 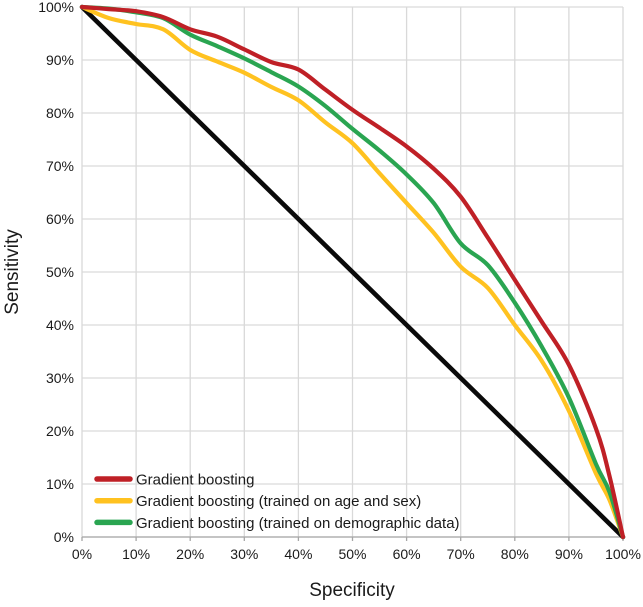 I want to click on x-axis-title: Specificity, so click(x=352, y=590).